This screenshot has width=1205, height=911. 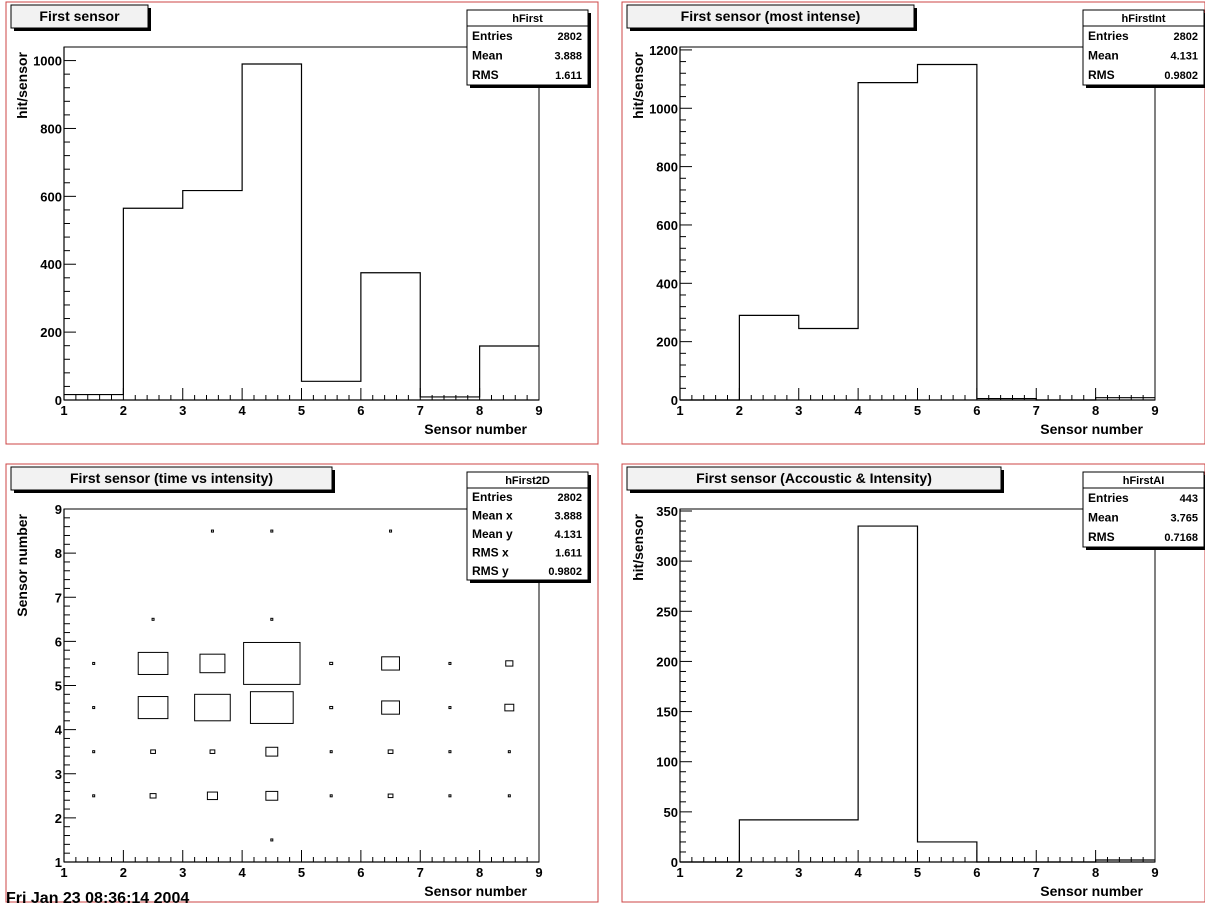 I want to click on stats-label: Mean, so click(x=487, y=56).